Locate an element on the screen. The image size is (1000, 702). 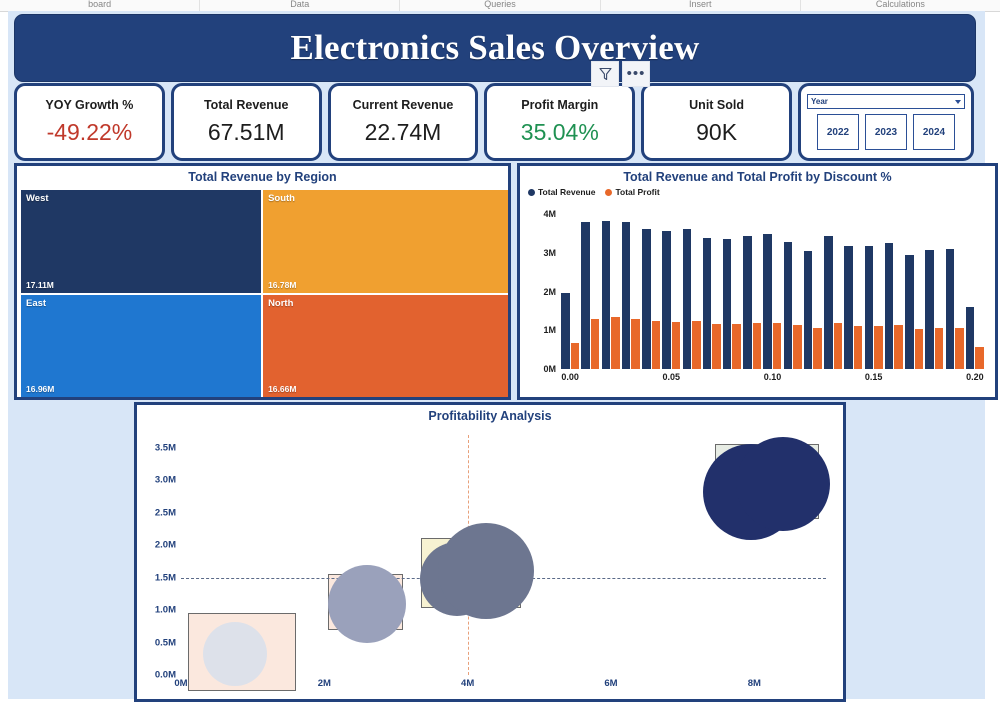
kpi-card-total-revenue: Total Revenue 67.51M is located at coordinates (246, 122).